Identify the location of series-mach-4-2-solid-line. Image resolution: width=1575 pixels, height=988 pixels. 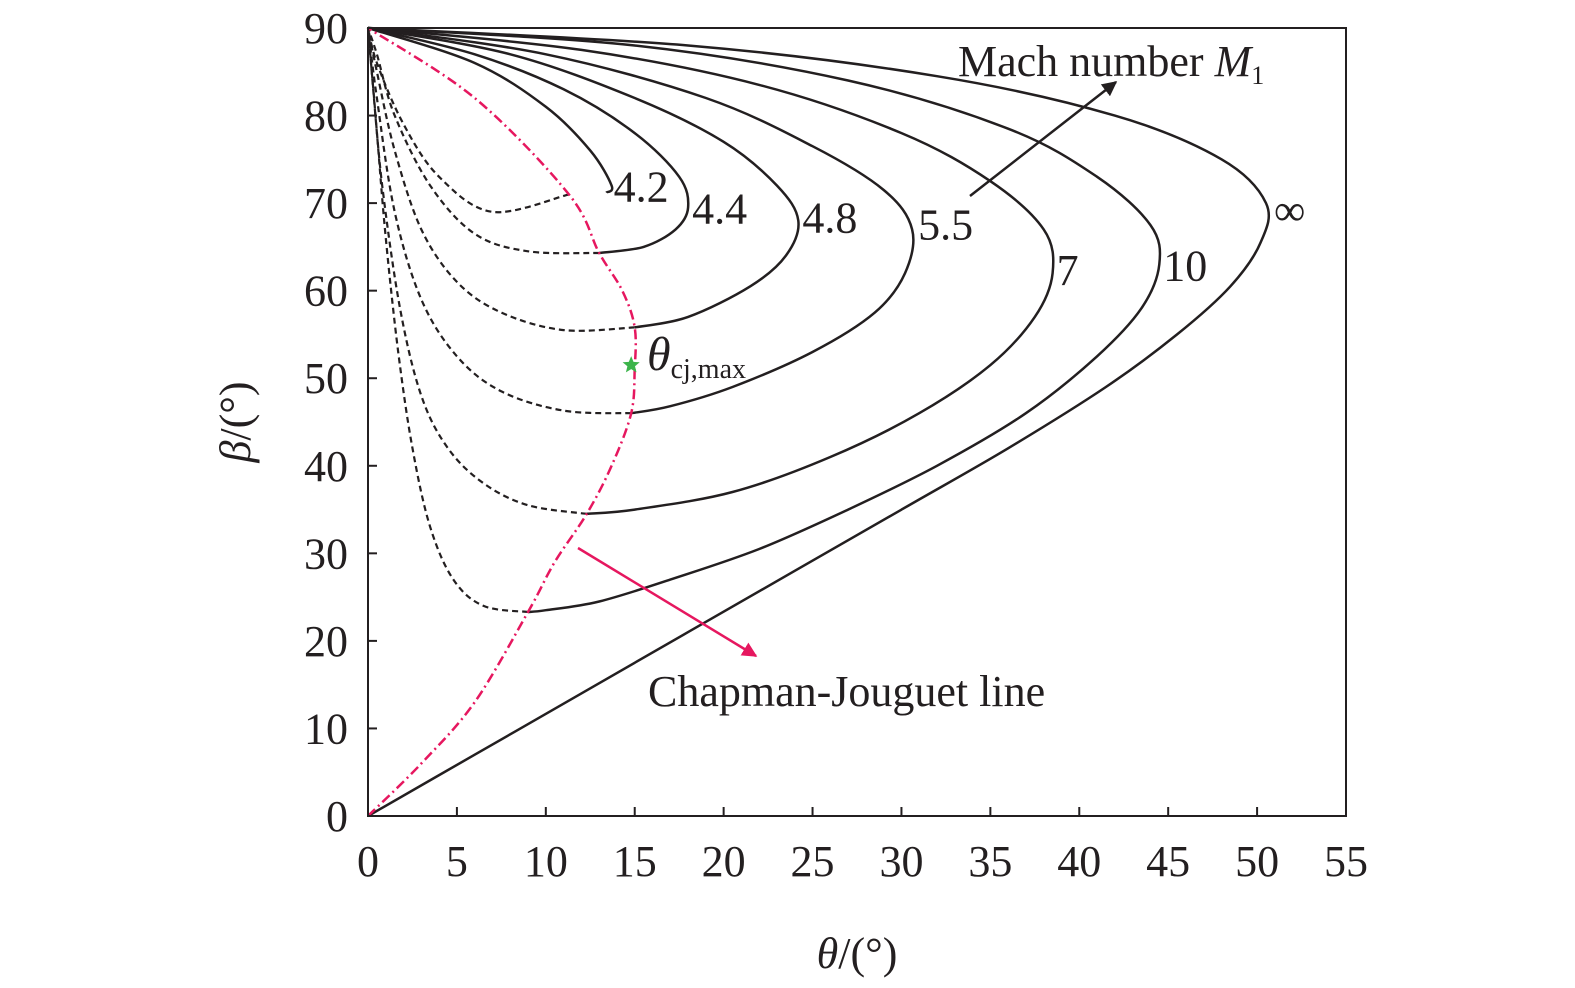
(490, 110).